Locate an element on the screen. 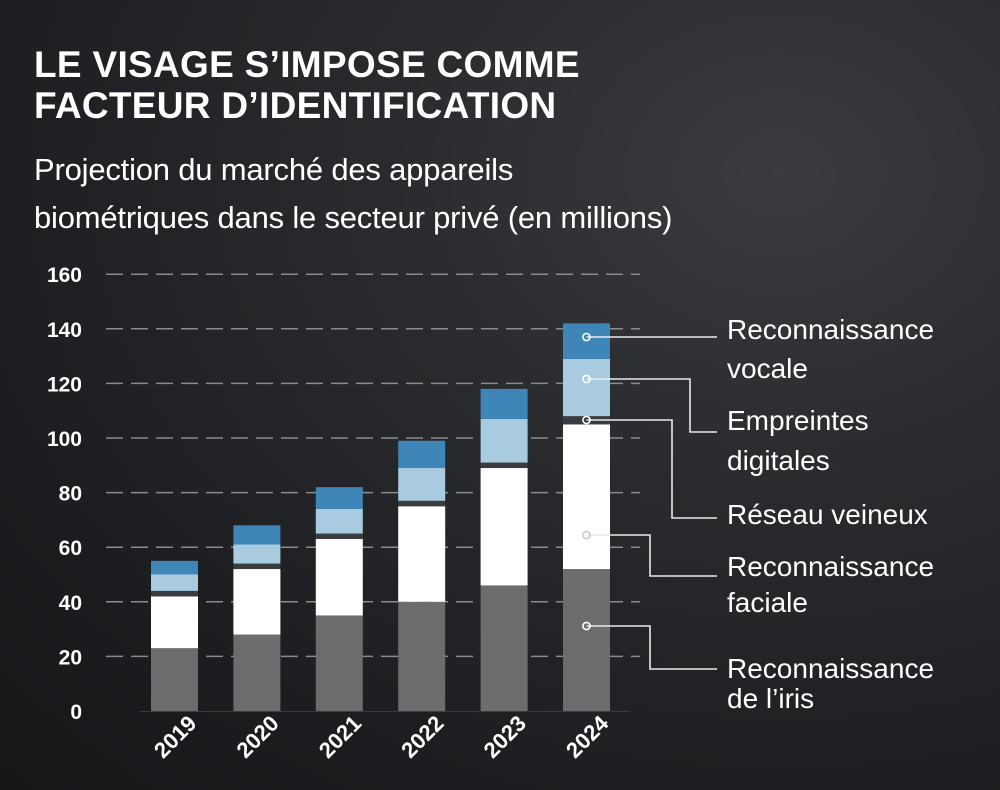 The image size is (1000, 790). bar-2023-reconnaissance-vocale is located at coordinates (504, 403).